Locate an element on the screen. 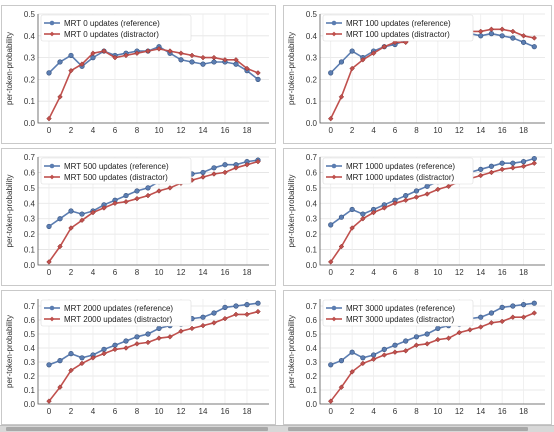 This screenshot has height=432, width=554. legend-marker is located at coordinates (334, 23).